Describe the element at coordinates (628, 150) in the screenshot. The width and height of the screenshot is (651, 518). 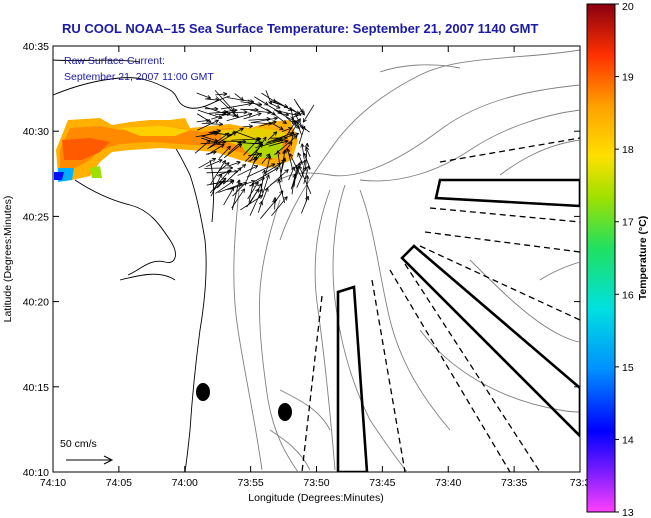
I see `colorbar-tick-label: 18` at that location.